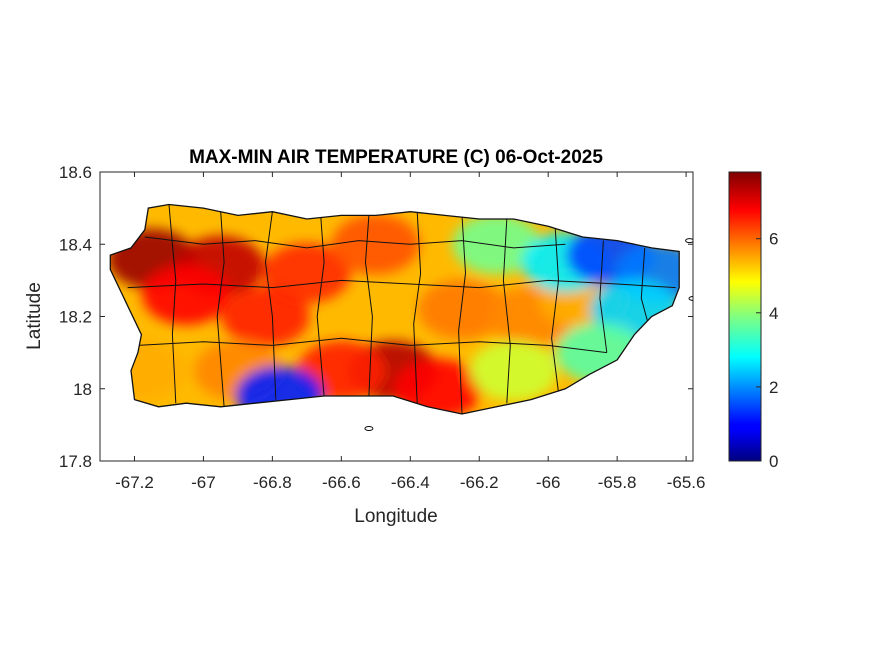 The width and height of the screenshot is (875, 656). Describe the element at coordinates (75, 317) in the screenshot. I see `y-tick-label: 18.2` at that location.